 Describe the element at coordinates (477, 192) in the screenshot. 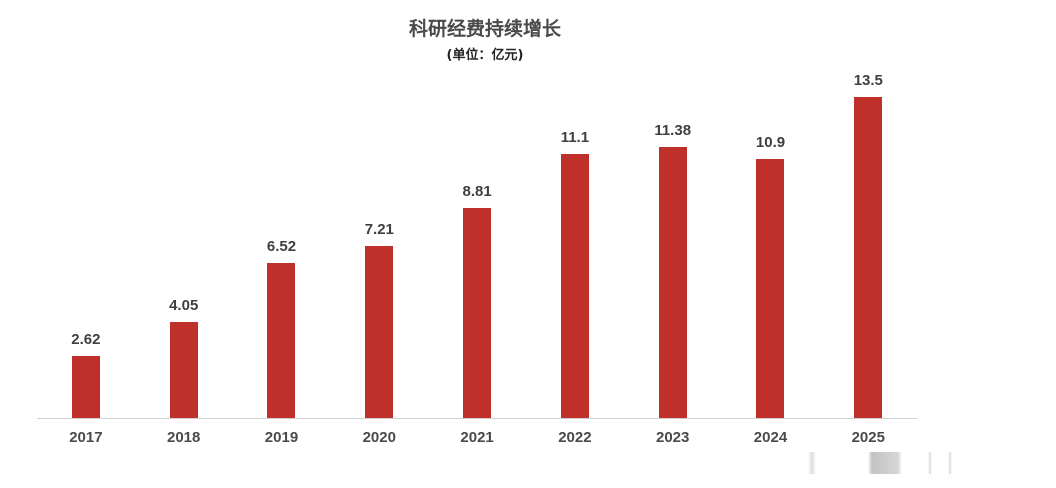

I see `data-label: 8.81` at that location.